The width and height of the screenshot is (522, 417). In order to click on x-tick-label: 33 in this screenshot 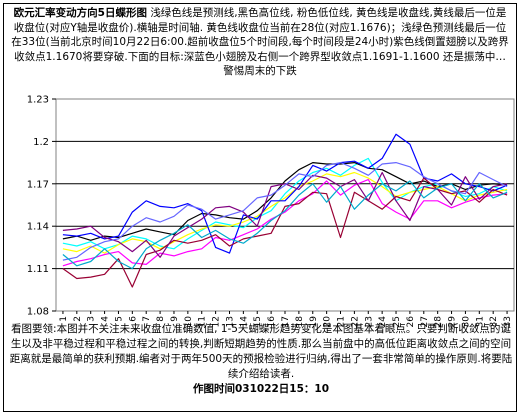, I will do `click(508, 321)`.